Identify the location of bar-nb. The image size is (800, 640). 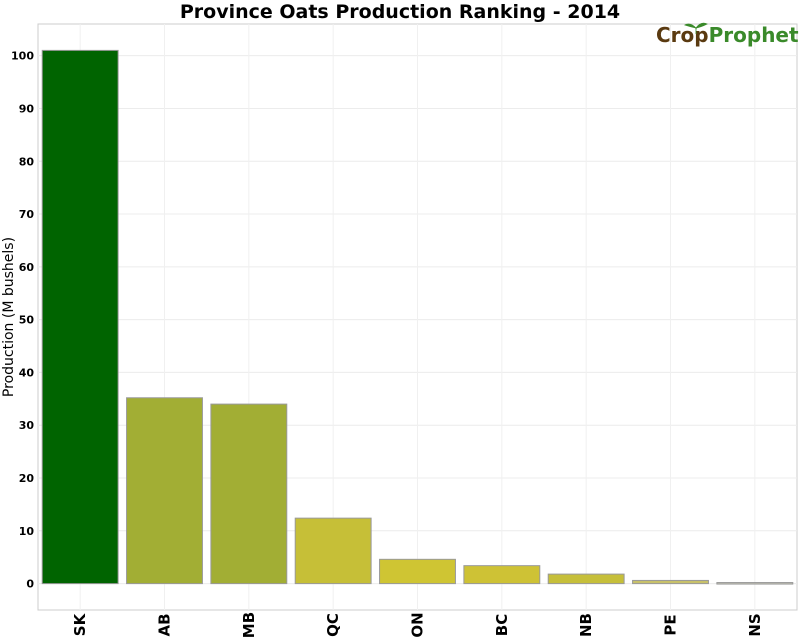
(586, 579).